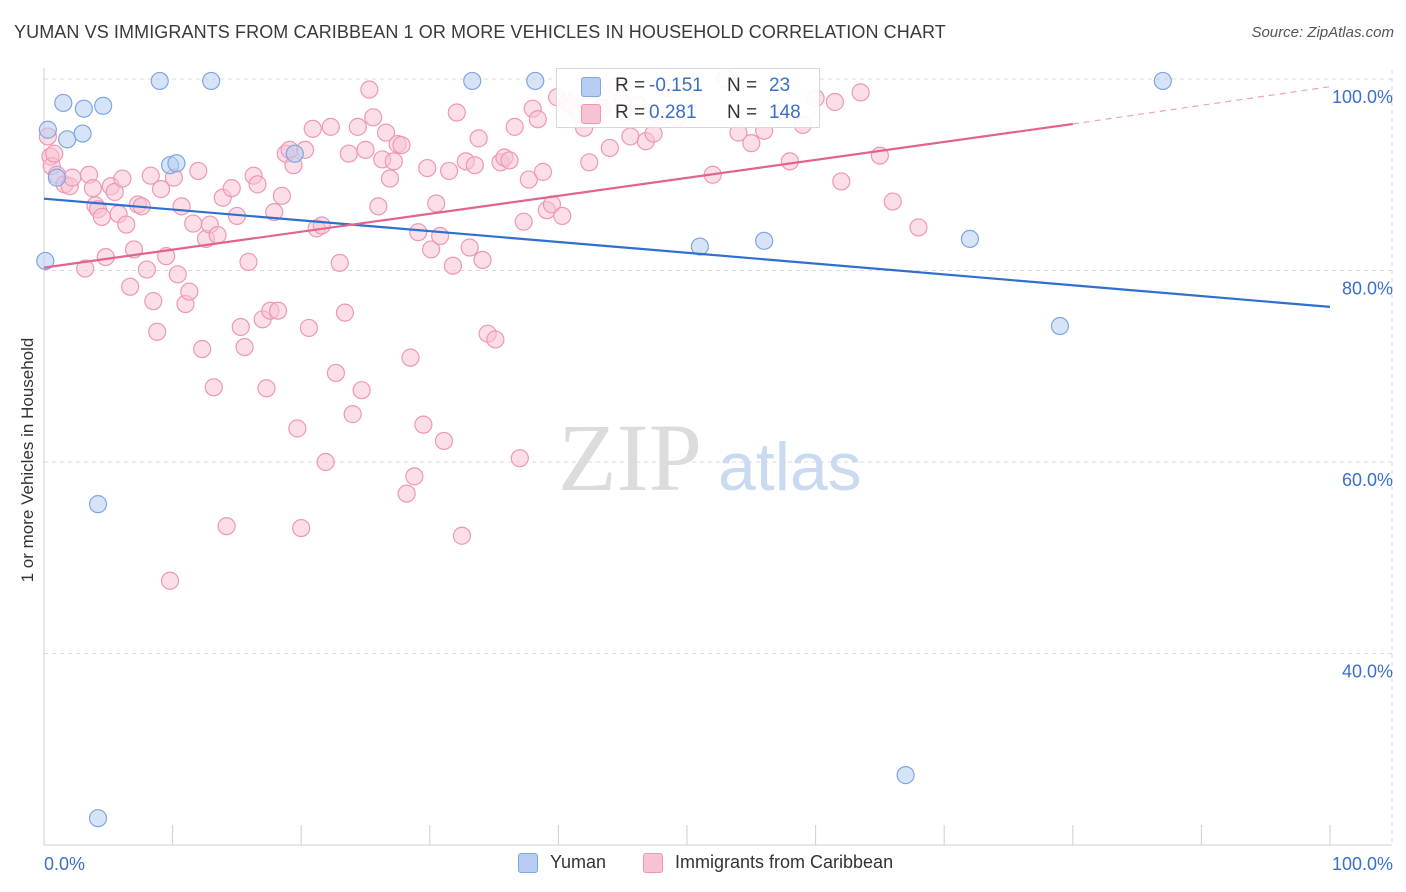 This screenshot has height=892, width=1406. Describe the element at coordinates (1367, 480) in the screenshot. I see `y-tick-label: 60.0%` at that location.